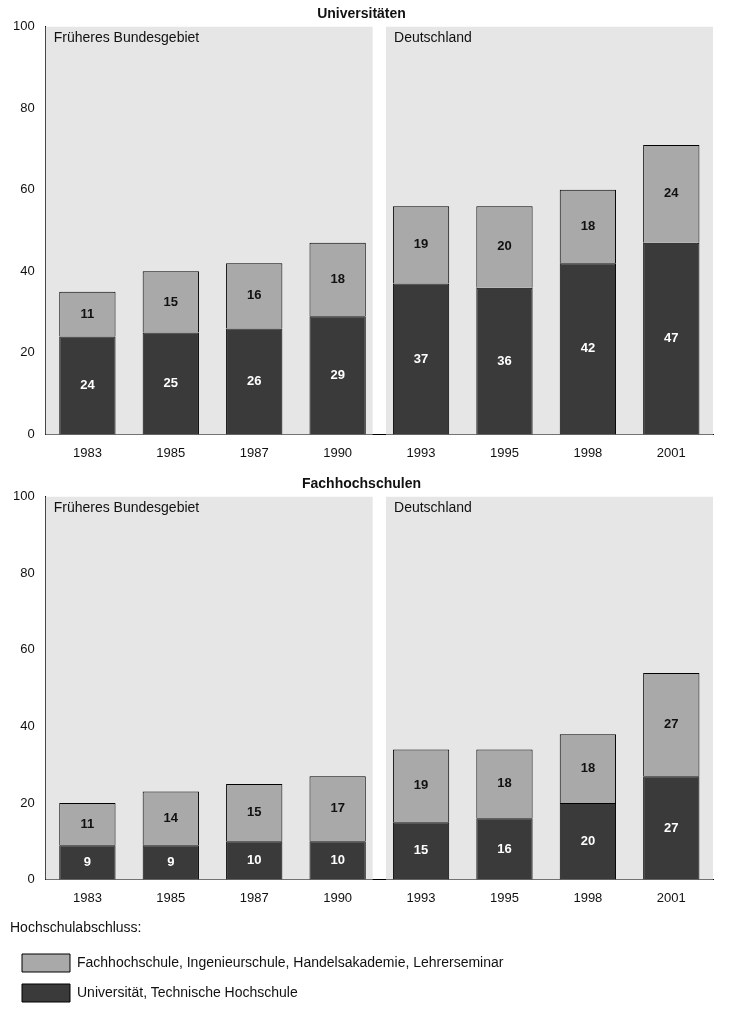 Image resolution: width=733 pixels, height=1018 pixels. I want to click on data-label: 37, so click(421, 358).